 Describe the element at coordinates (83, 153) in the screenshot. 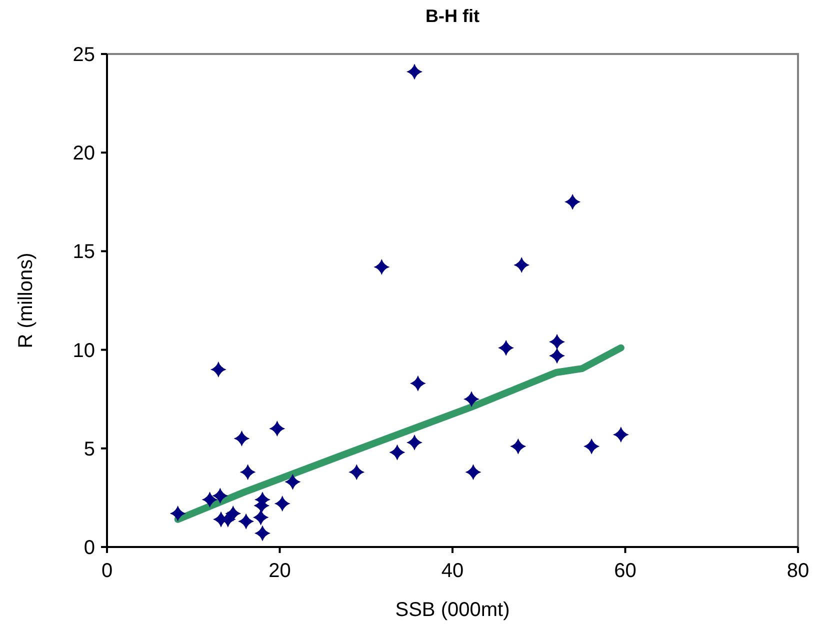

I see `y-tick-label: 20` at that location.